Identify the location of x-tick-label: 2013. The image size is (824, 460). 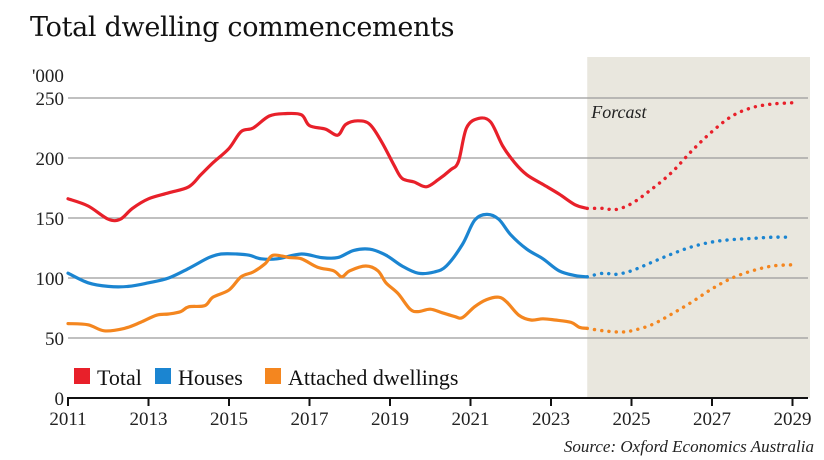
(149, 419).